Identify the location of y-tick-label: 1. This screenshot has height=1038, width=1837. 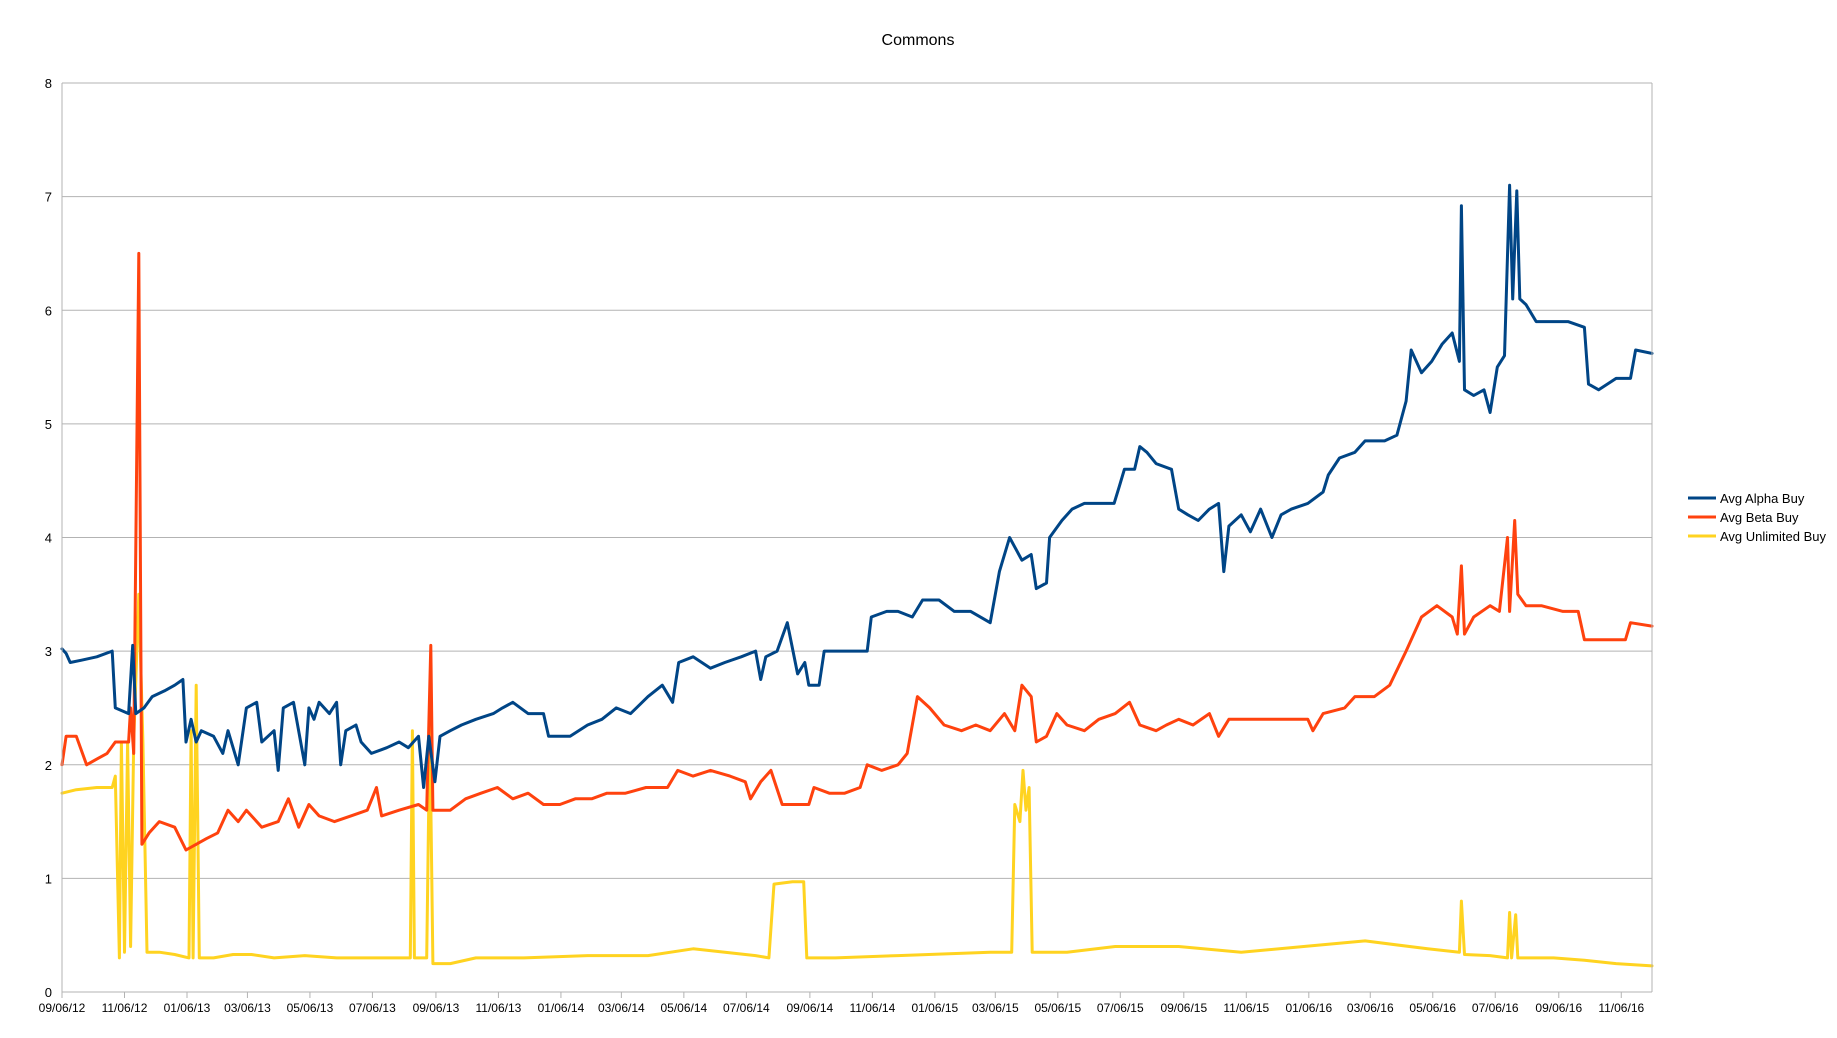
(48, 878).